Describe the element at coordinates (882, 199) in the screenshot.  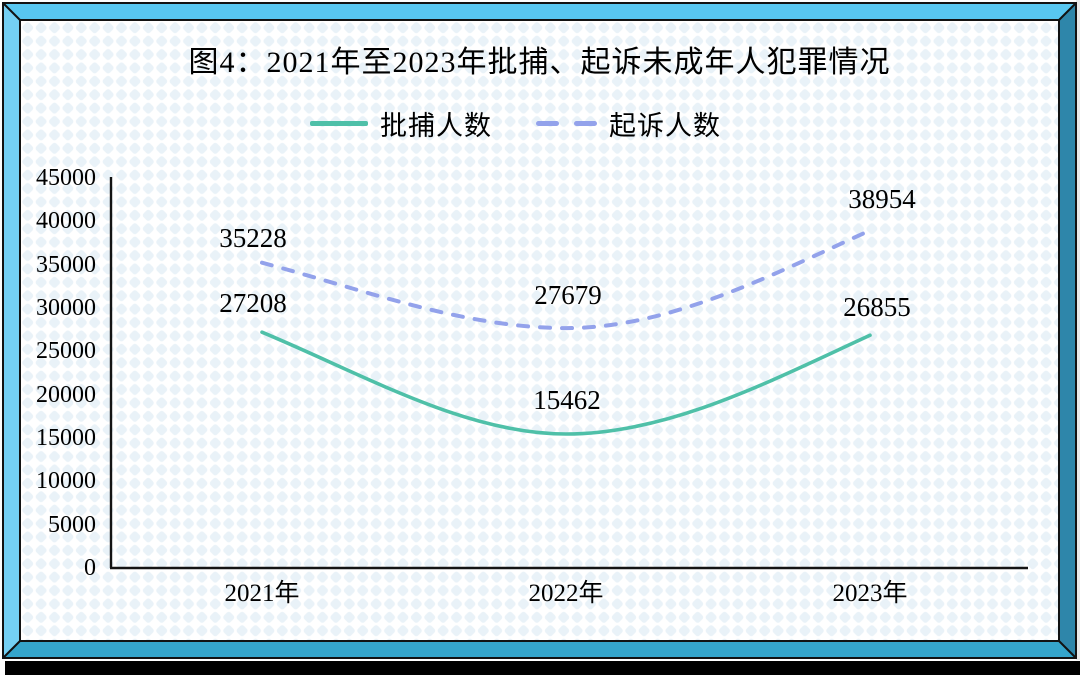
I see `data-label-prosecutions-2023: 38954` at that location.